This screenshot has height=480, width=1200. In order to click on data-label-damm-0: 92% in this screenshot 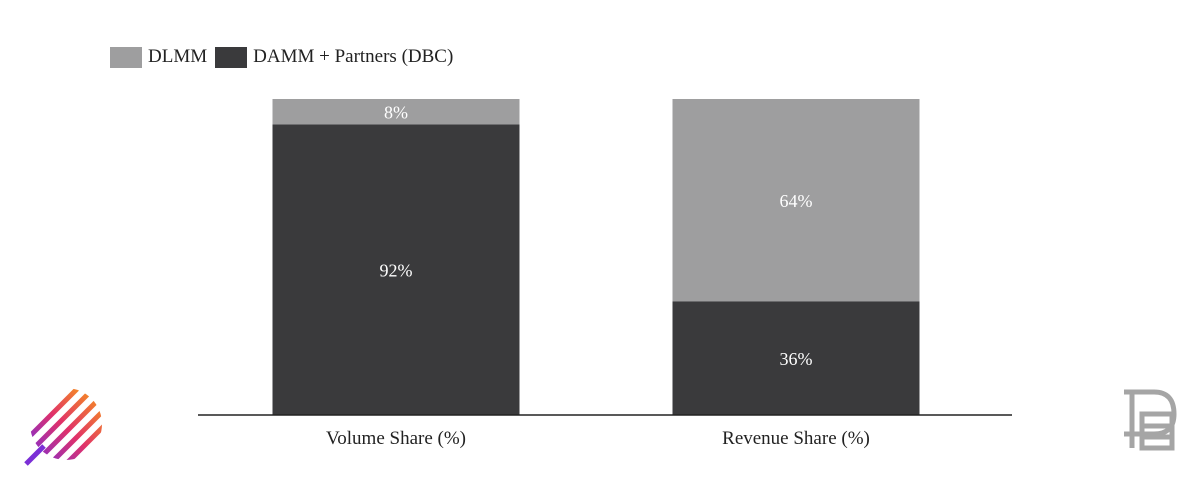, I will do `click(396, 271)`.